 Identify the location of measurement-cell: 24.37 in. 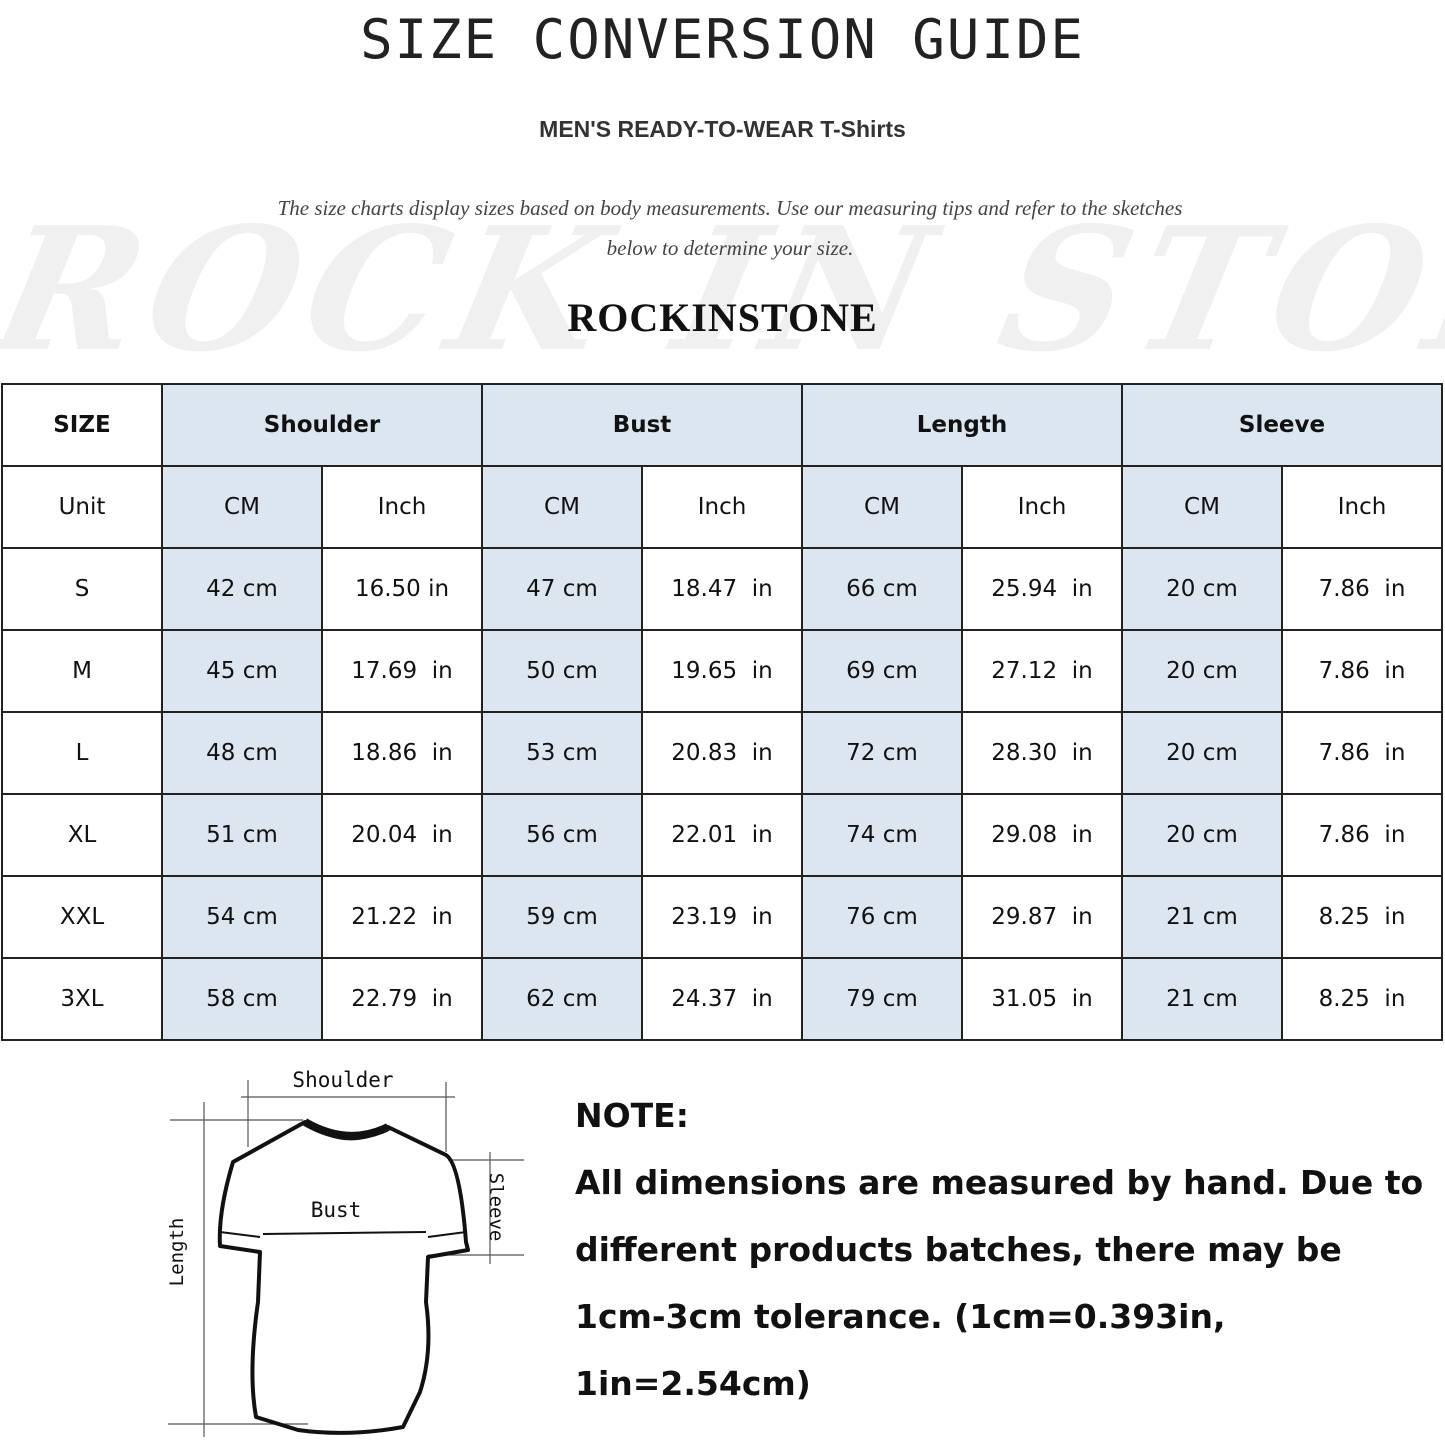
(722, 999).